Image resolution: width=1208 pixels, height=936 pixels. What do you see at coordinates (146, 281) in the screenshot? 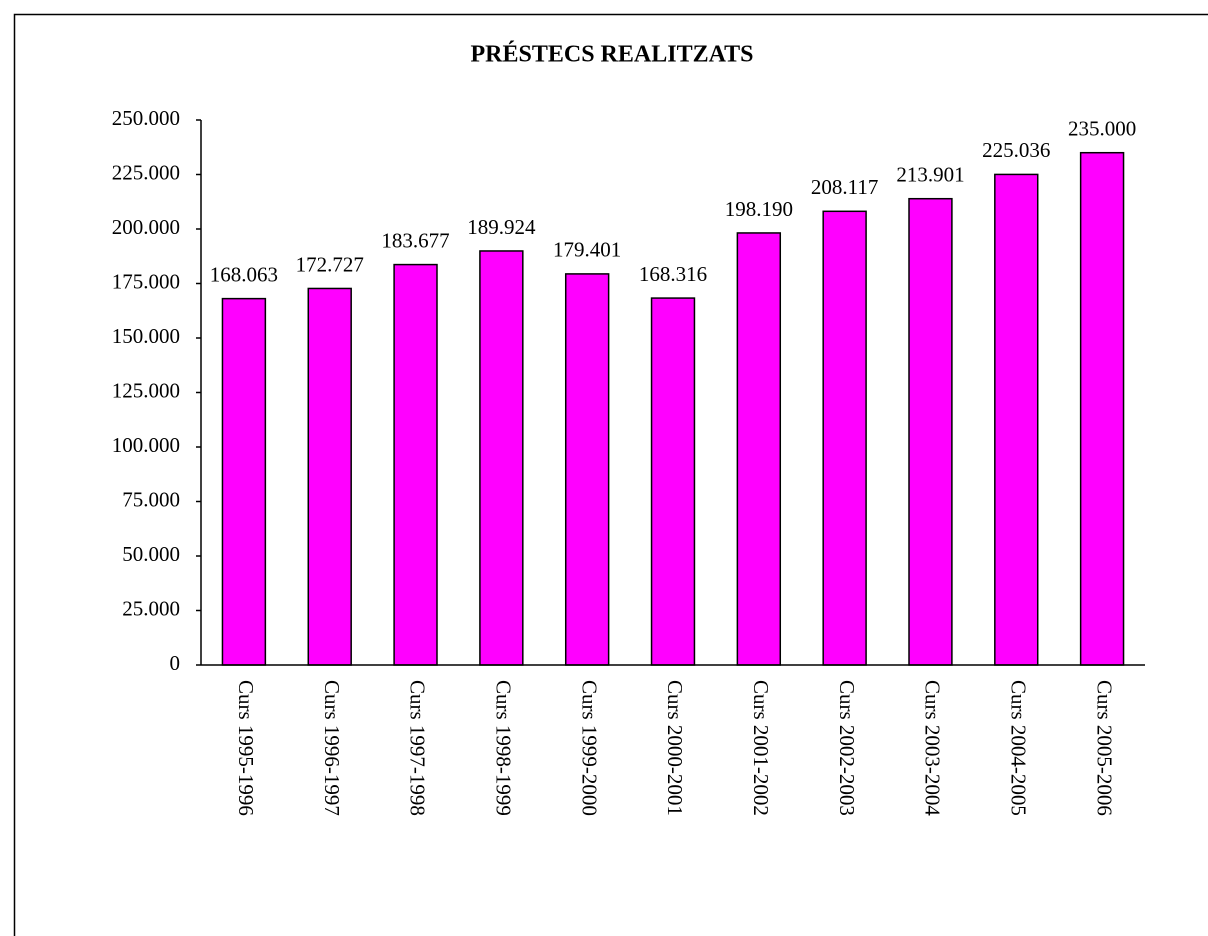
I see `y-tick-label: 175.000` at bounding box center [146, 281].